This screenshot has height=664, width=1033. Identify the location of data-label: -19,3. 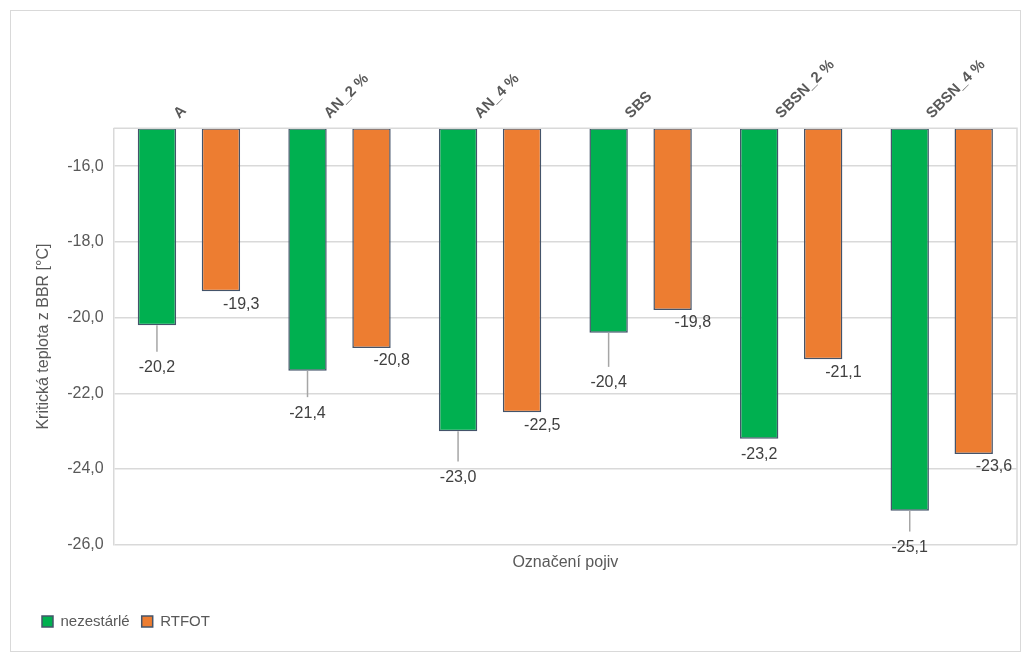
(241, 303).